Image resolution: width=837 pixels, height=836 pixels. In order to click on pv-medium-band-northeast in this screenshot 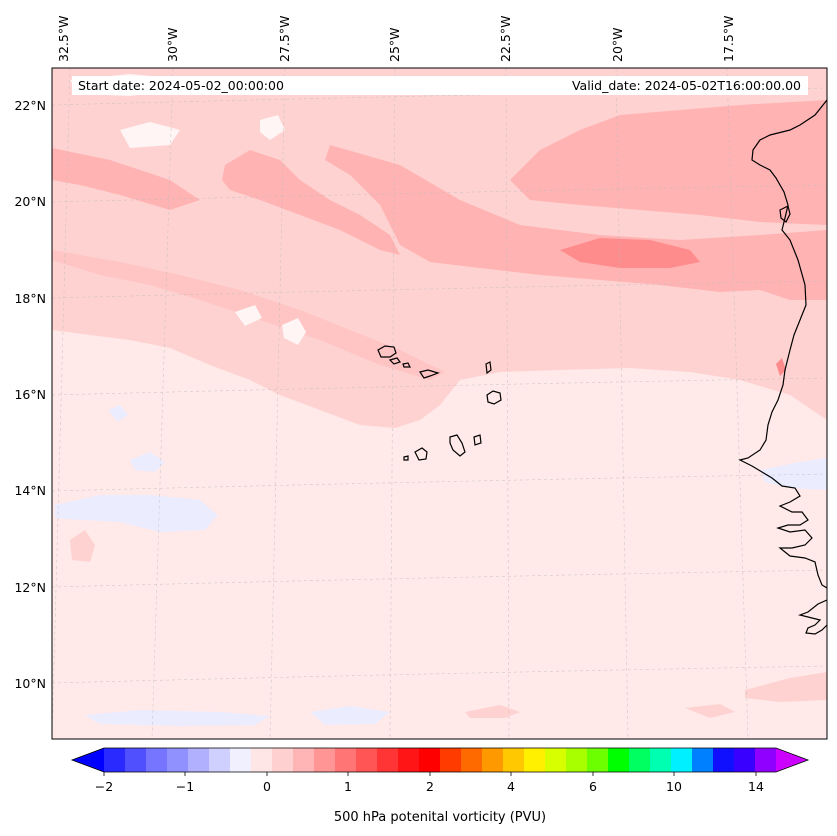, I will do `click(668, 162)`.